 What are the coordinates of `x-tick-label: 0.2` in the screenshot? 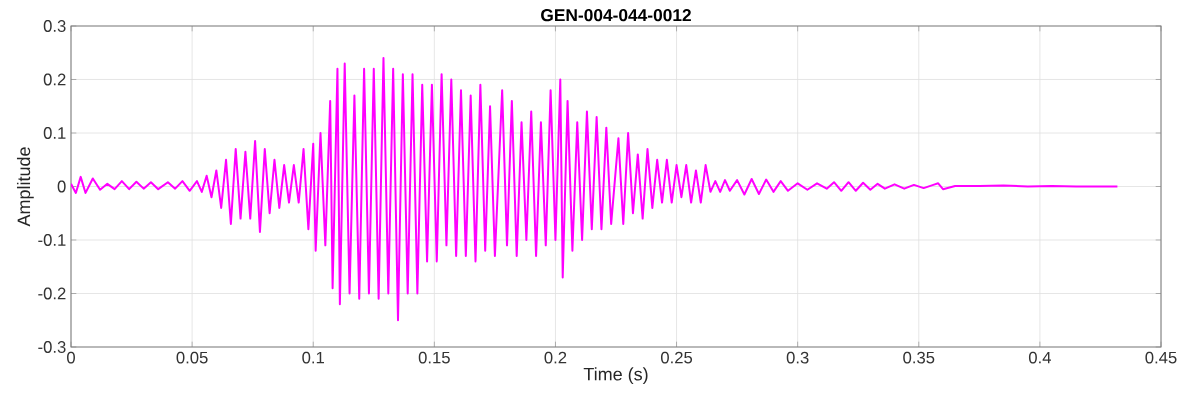 It's located at (555, 357).